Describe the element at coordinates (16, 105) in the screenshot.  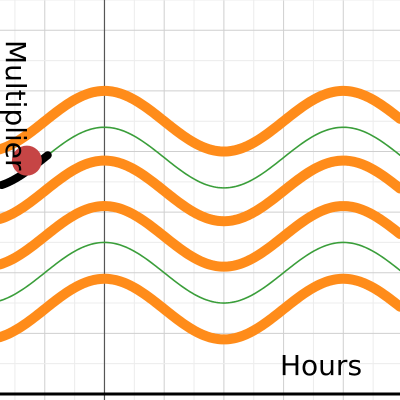
I see `y-axis-label: Multiplier` at that location.